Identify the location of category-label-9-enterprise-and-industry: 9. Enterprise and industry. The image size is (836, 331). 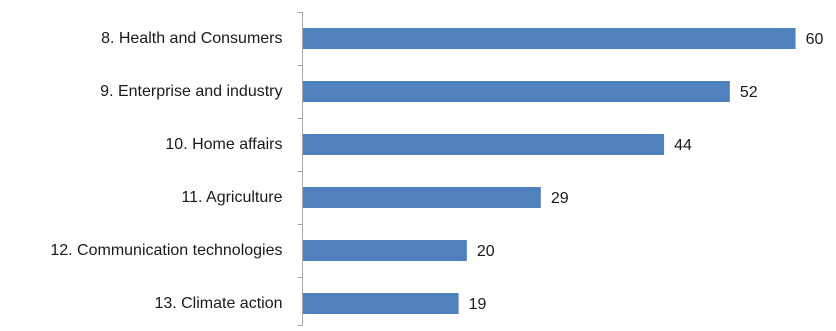
(191, 91).